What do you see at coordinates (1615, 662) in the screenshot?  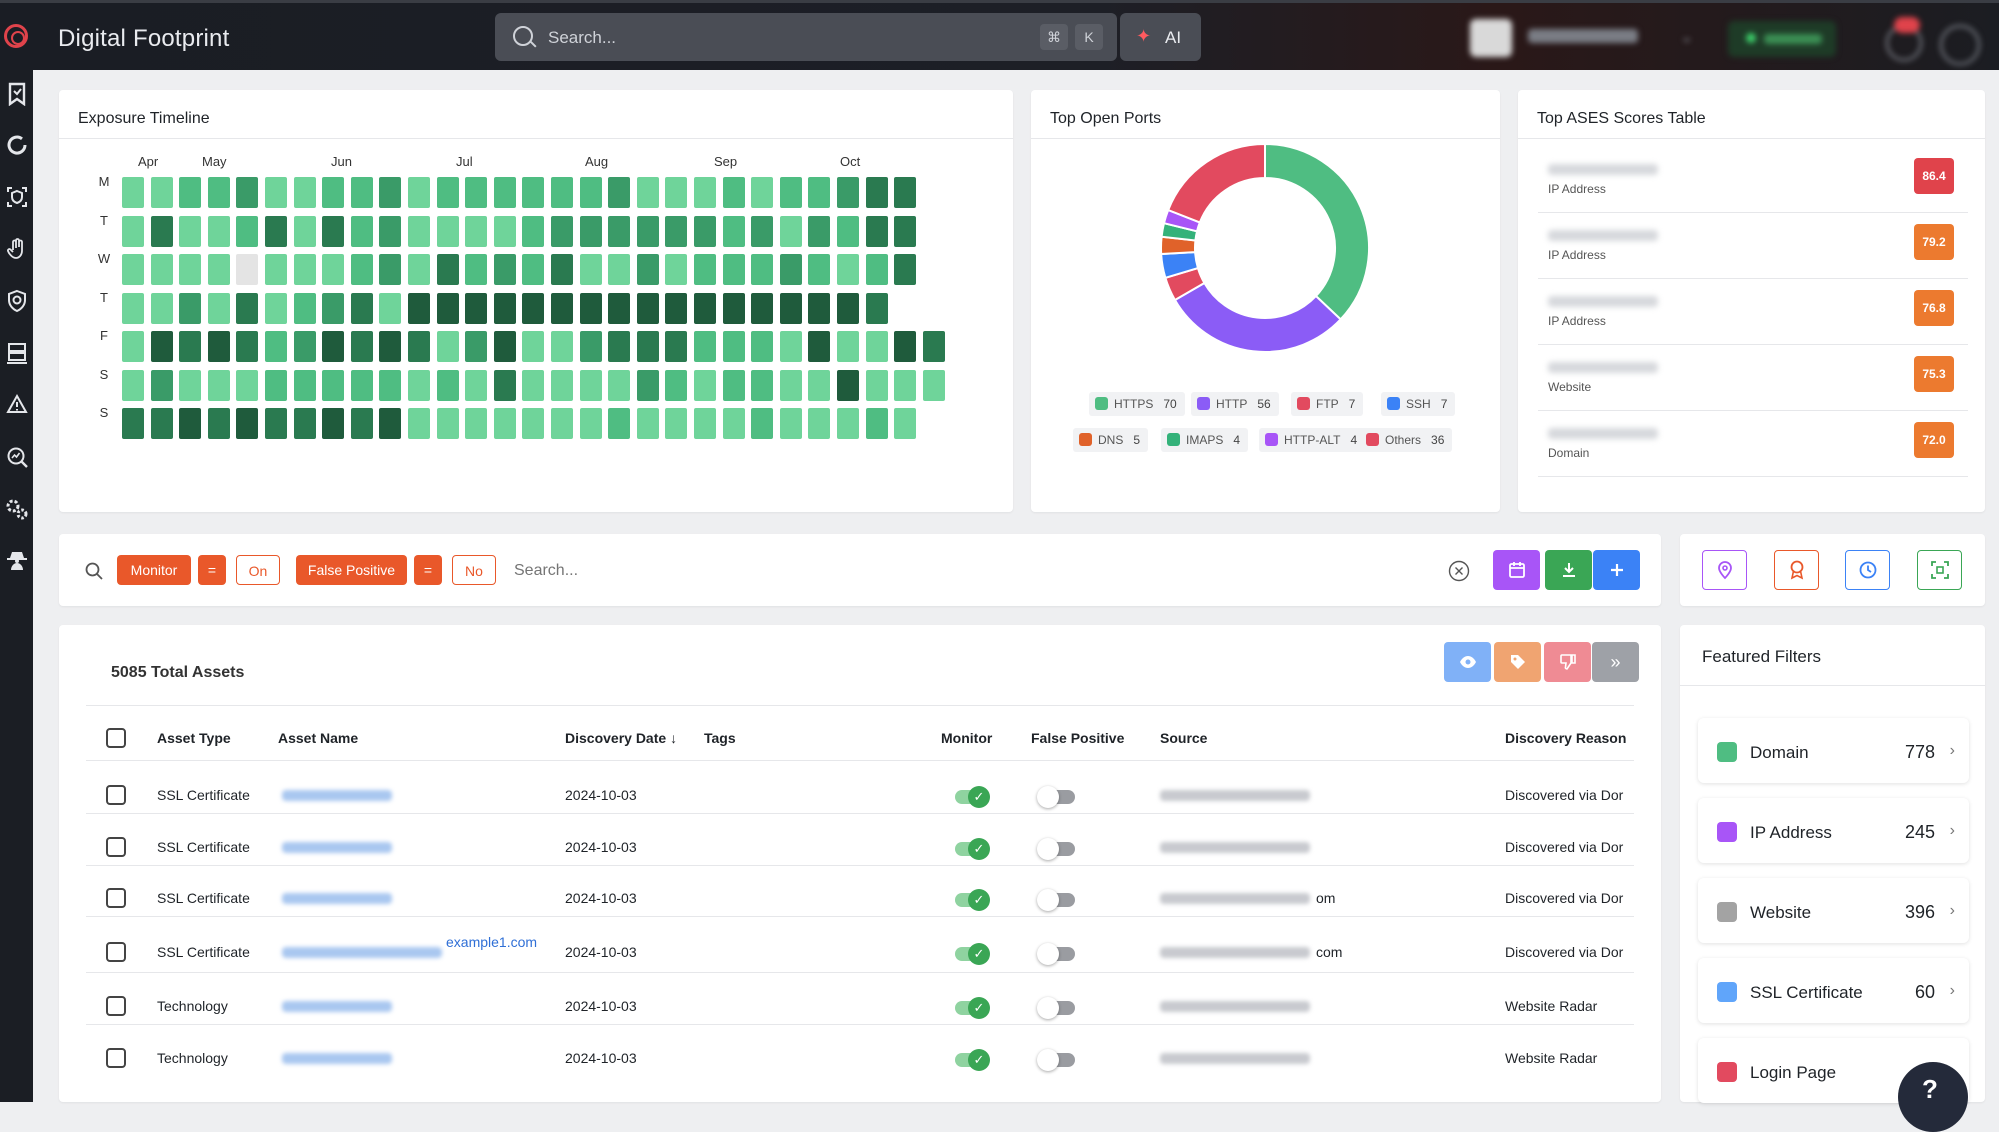 I see `more-actions-button: »` at bounding box center [1615, 662].